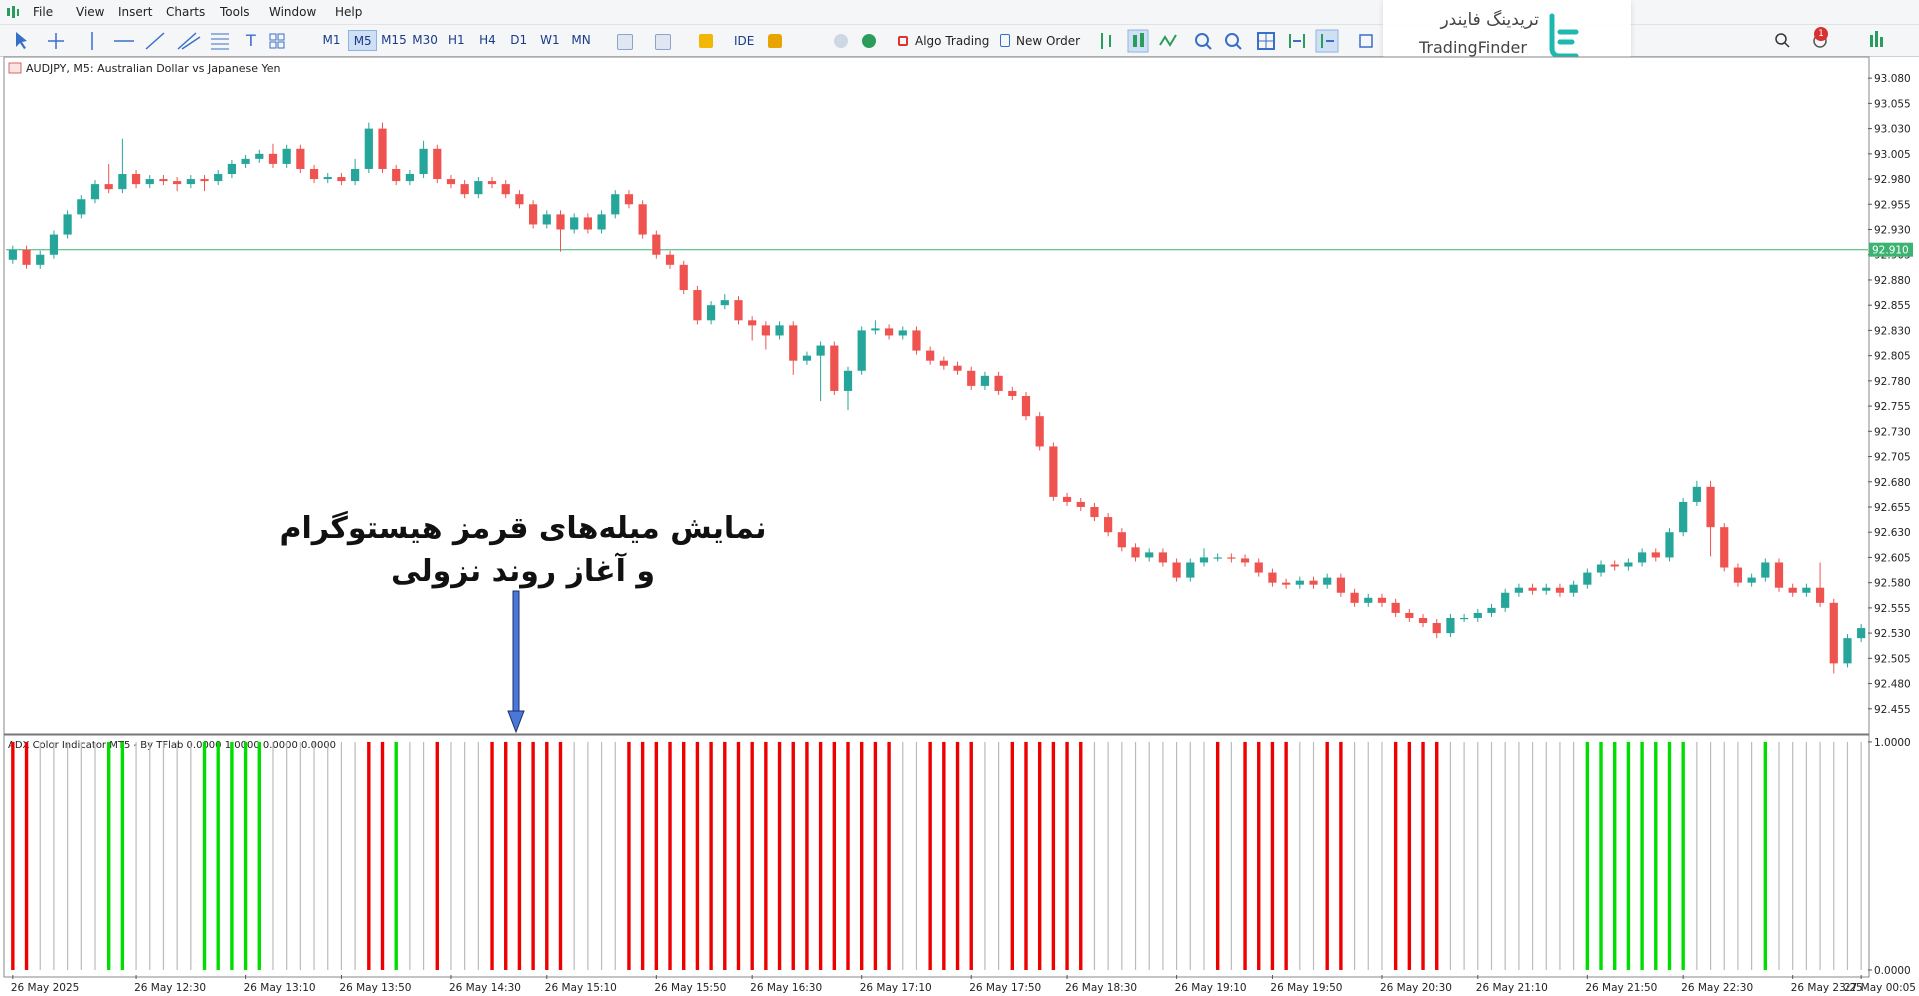 The height and width of the screenshot is (996, 1919). I want to click on cloud-icon, so click(841, 41).